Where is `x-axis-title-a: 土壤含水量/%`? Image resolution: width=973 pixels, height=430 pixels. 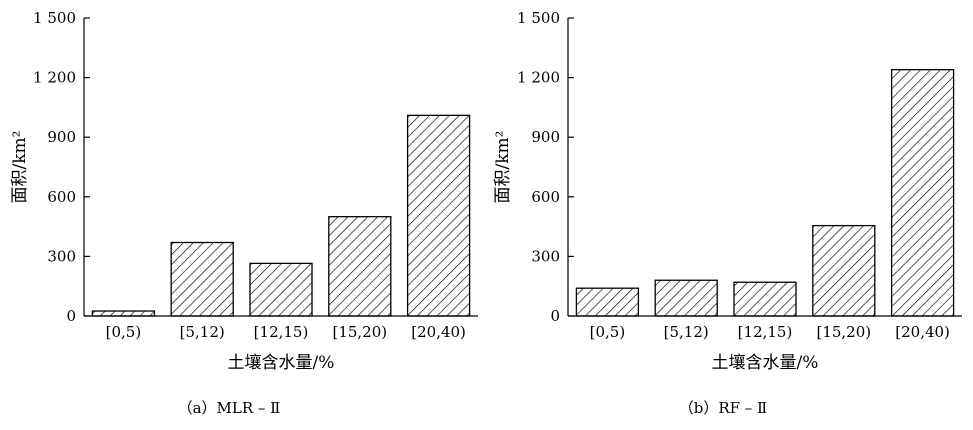 x-axis-title-a: 土壤含水量/% is located at coordinates (281, 362).